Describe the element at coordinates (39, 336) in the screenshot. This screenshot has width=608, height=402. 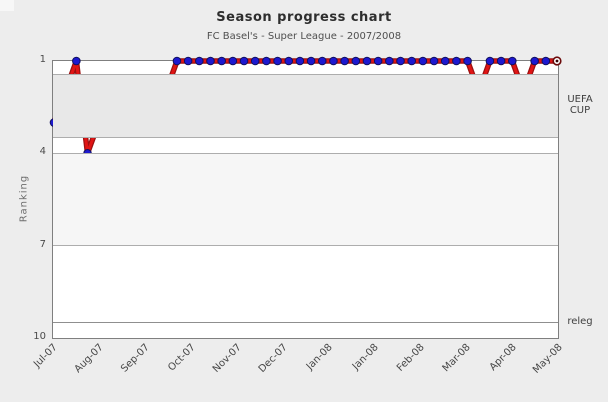
I see `y-tick-label: 10` at that location.